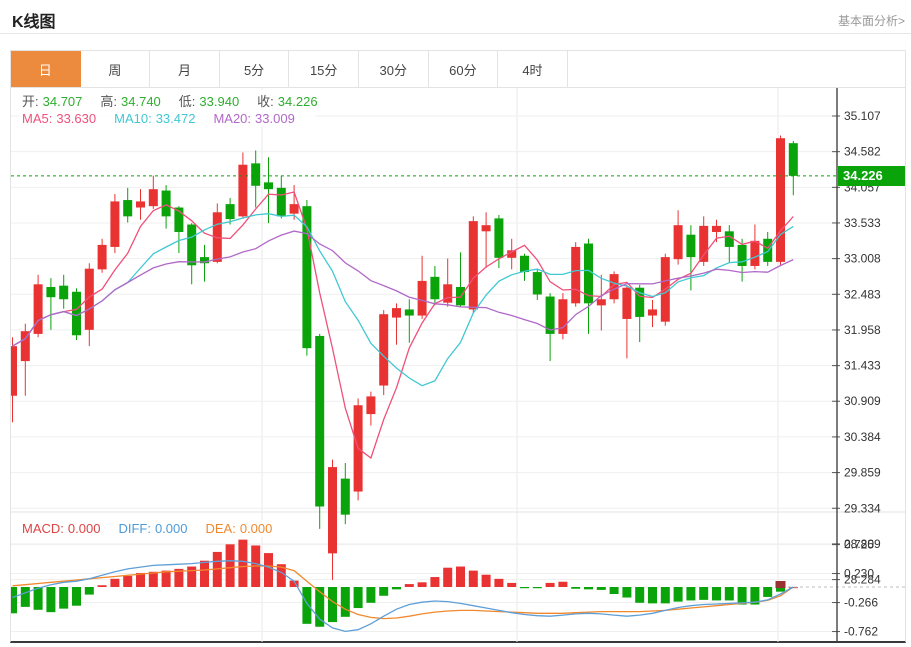 The image size is (911, 647). Describe the element at coordinates (861, 603) in the screenshot. I see `macd-axis-label: -0.266` at that location.